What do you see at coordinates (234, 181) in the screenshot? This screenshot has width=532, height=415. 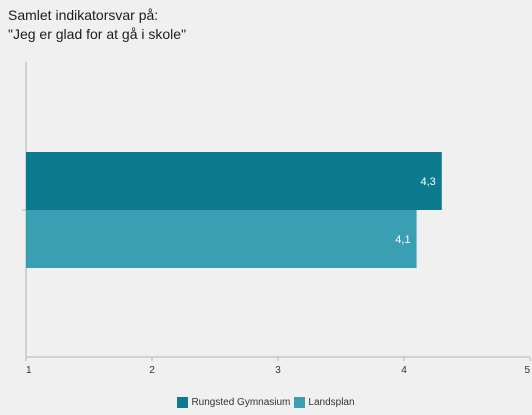 I see `bar-rungsted-gymnasium` at bounding box center [234, 181].